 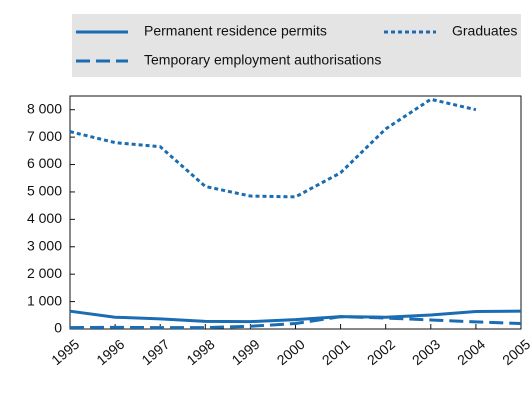 What do you see at coordinates (484, 31) in the screenshot?
I see `legend-label: Graduates` at bounding box center [484, 31].